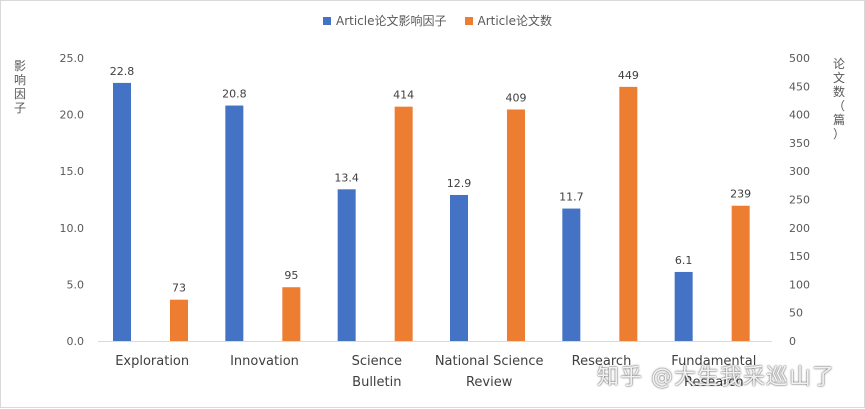 This screenshot has height=409, width=865. I want to click on right-axis-tick-label: 50, so click(796, 313).